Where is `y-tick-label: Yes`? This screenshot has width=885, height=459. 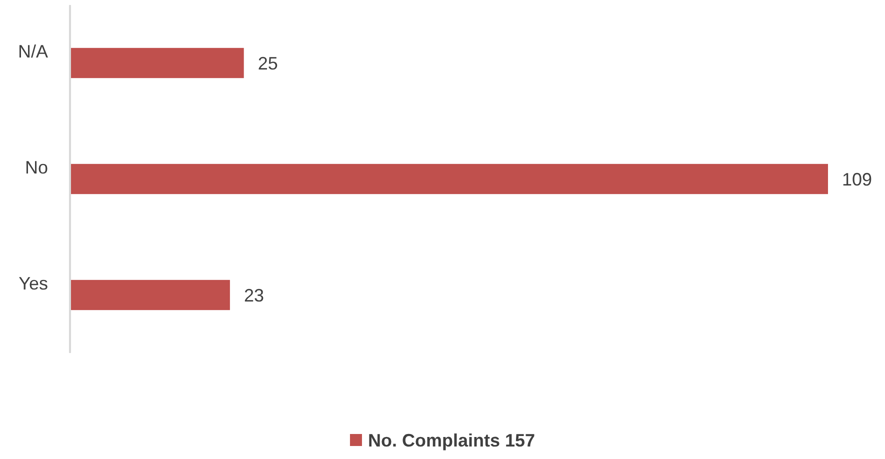
y-tick-label: Yes is located at coordinates (33, 284).